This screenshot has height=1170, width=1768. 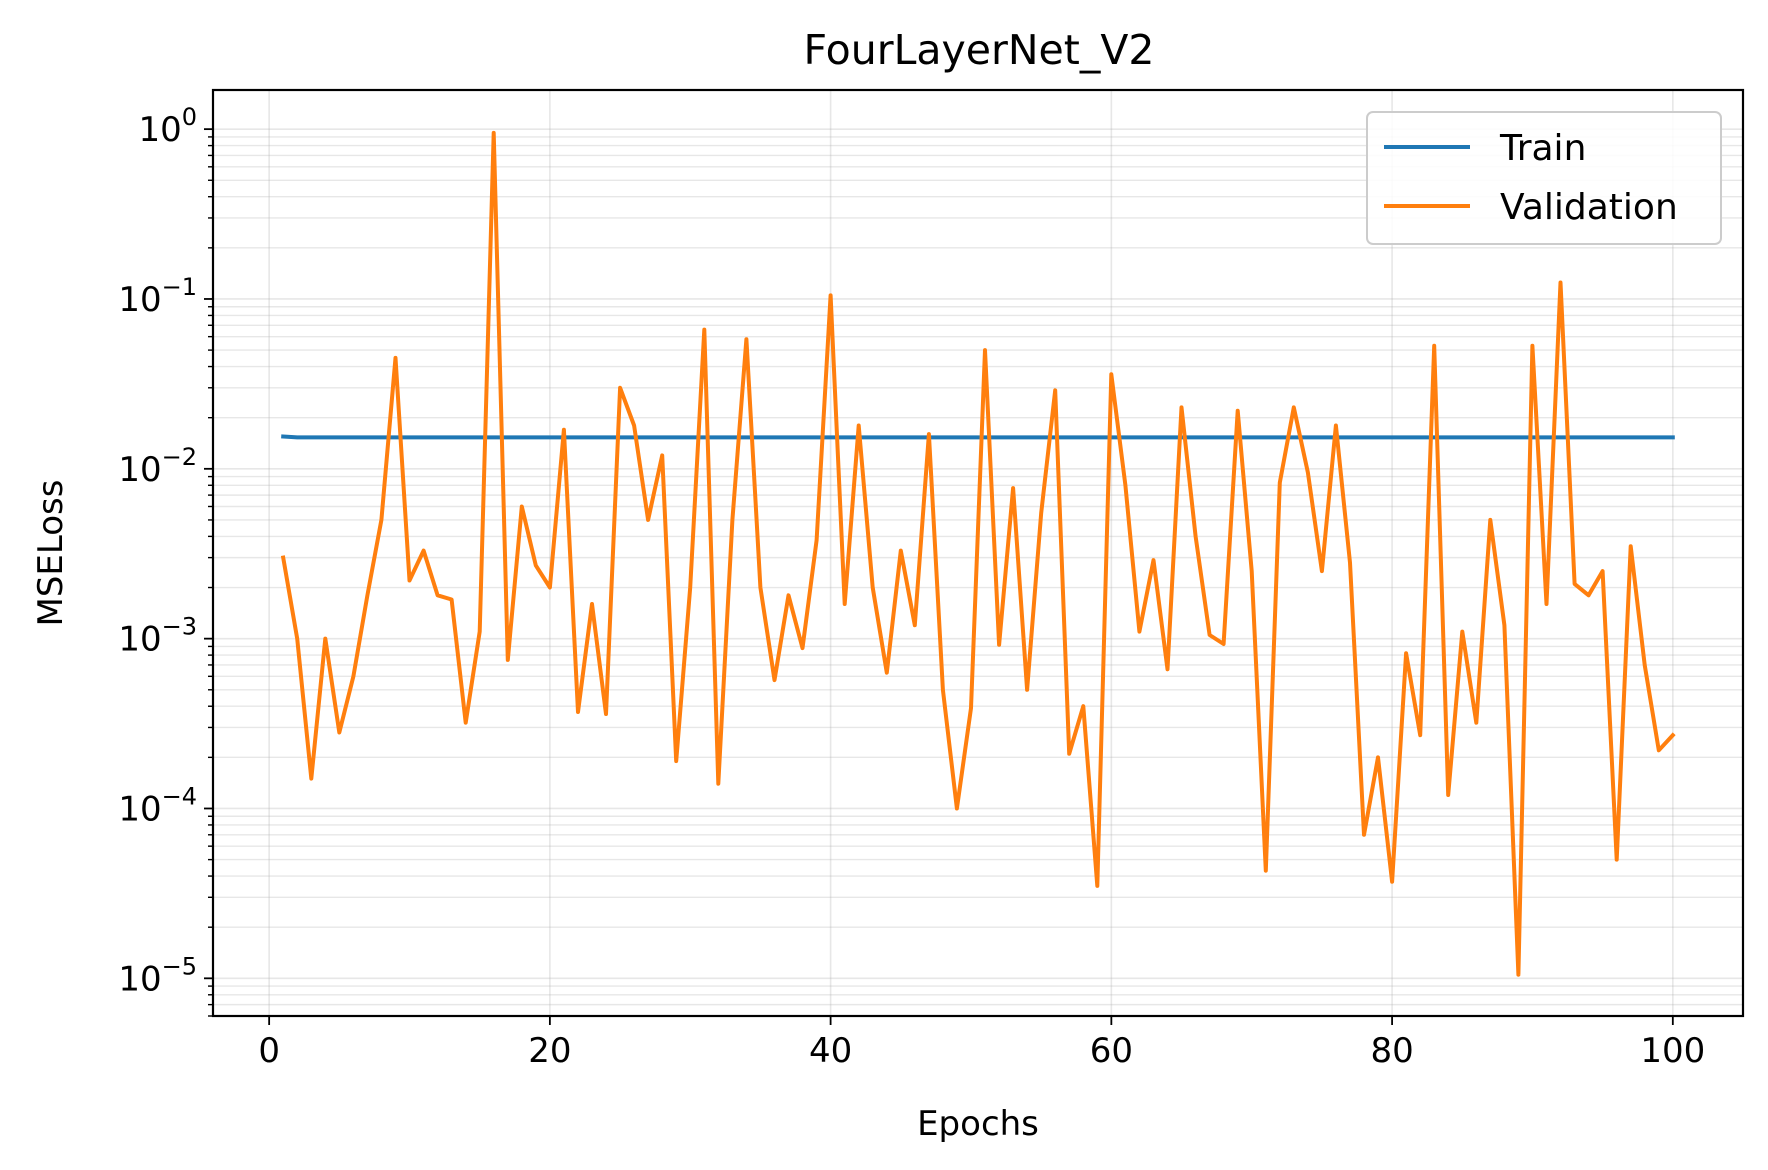 I want to click on y-tick-label: 10⁻⁵, so click(x=157, y=975).